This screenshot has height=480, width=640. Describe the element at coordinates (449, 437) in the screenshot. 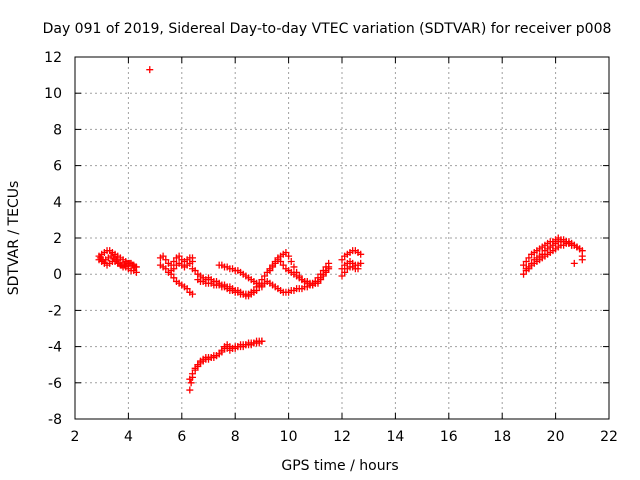

I see `x-tick-label: 16` at that location.